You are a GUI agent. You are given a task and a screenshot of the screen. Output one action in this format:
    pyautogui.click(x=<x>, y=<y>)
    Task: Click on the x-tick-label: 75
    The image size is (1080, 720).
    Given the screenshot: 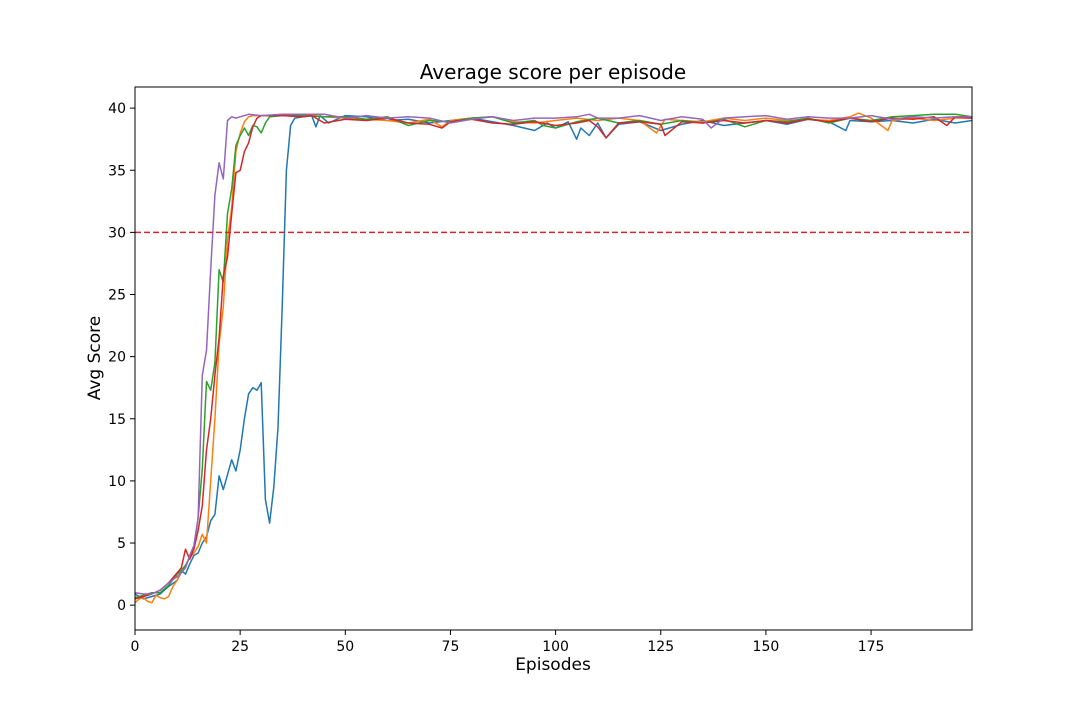 What is the action you would take?
    pyautogui.click(x=451, y=647)
    